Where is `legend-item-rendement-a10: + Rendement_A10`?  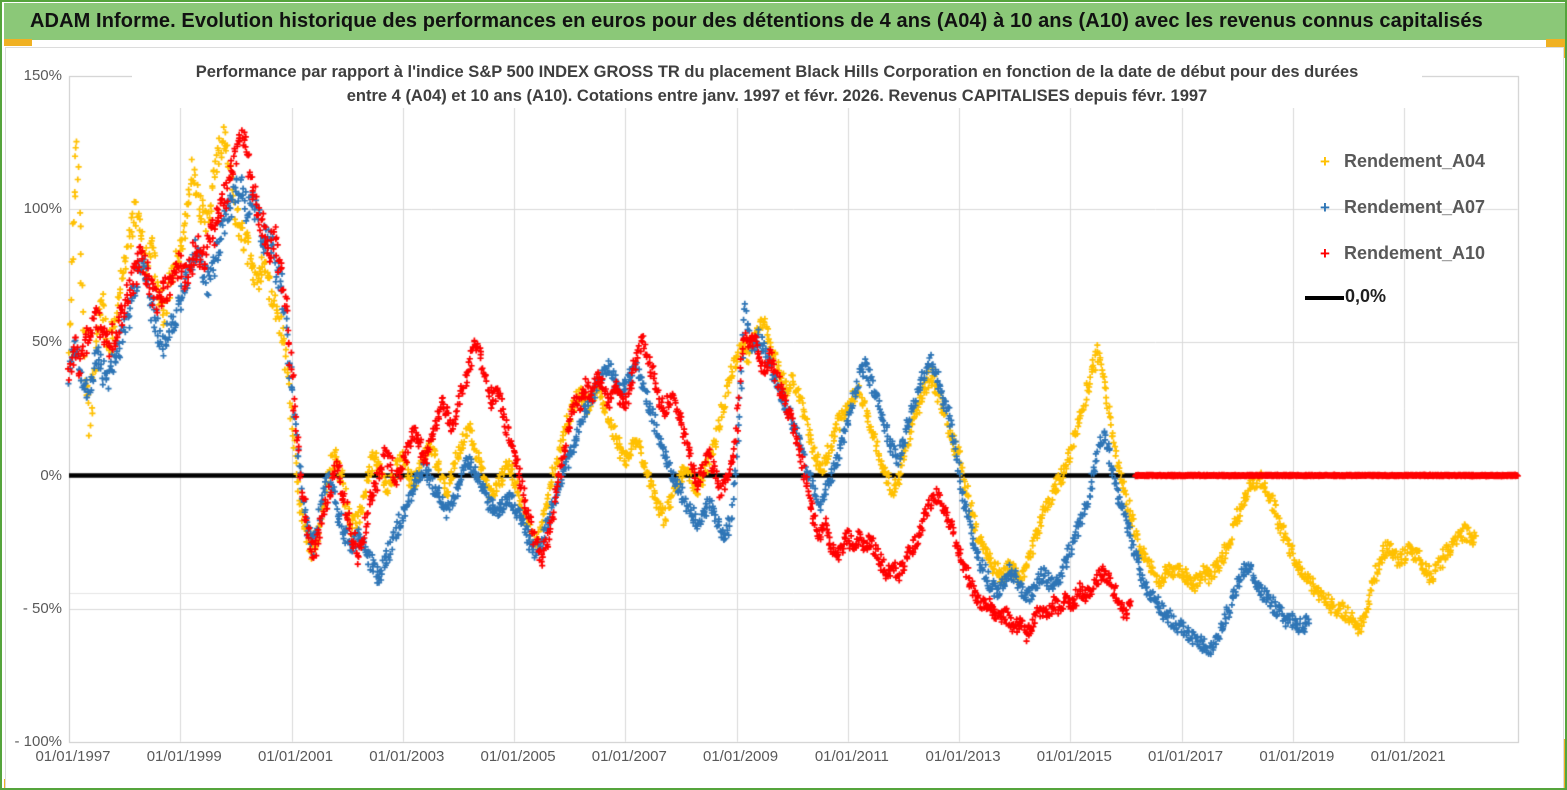 legend-item-rendement-a10: + Rendement_A10 is located at coordinates (1398, 253).